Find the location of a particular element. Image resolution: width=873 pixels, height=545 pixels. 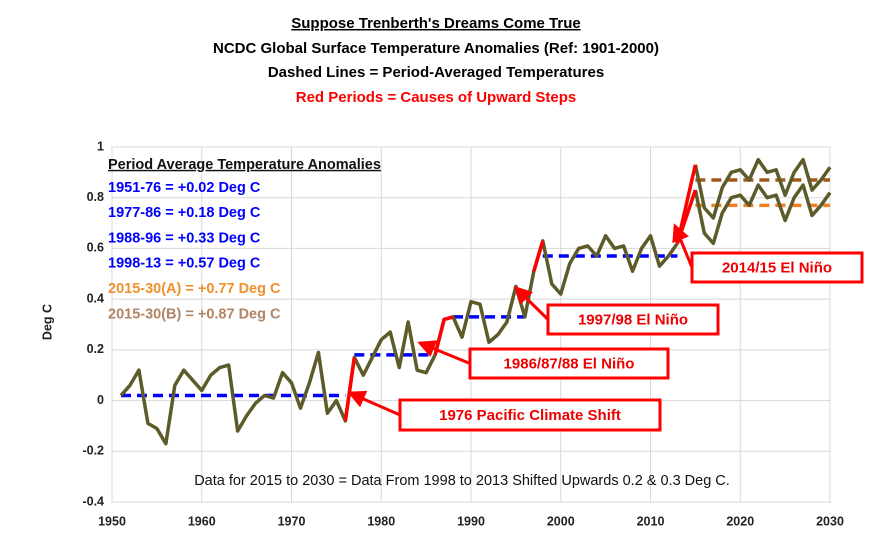

y-tick-label: 1 is located at coordinates (100, 146).